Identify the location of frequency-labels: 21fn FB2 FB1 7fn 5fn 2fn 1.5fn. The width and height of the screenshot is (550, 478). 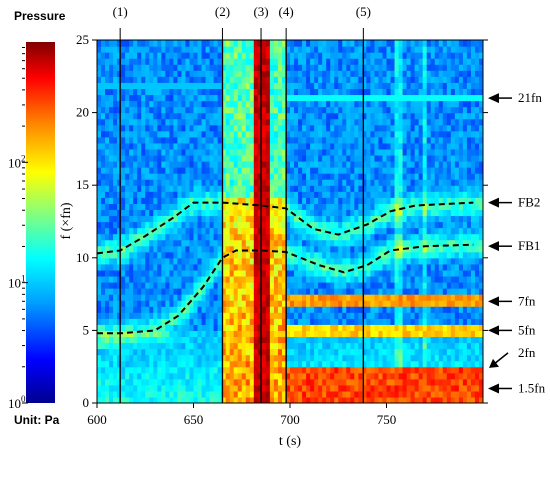
(517, 242).